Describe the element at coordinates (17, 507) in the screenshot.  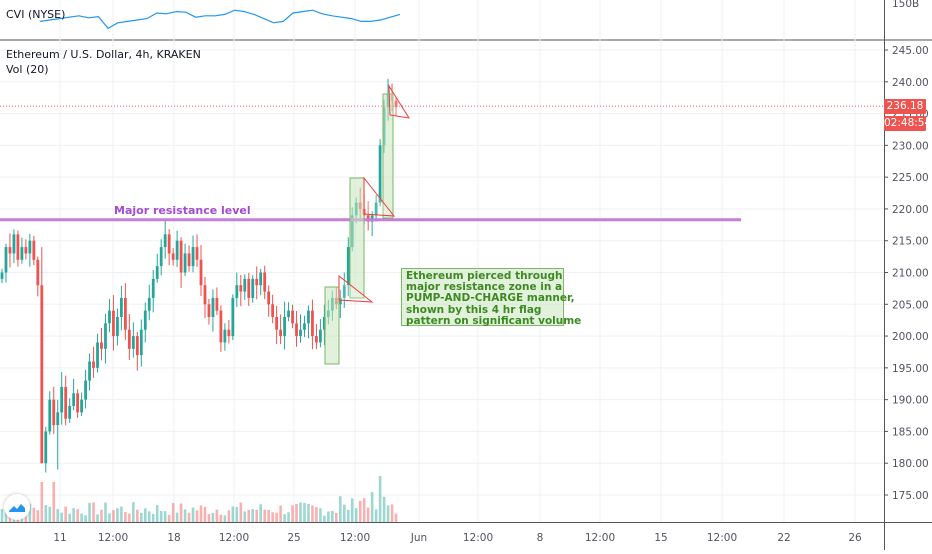
I see `tradingview-logo-icon` at that location.